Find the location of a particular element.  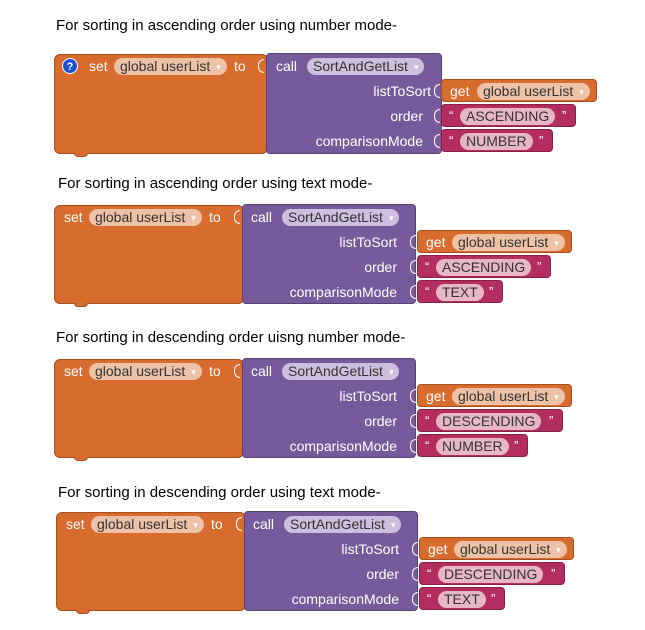

help-icon: ? is located at coordinates (70, 66).